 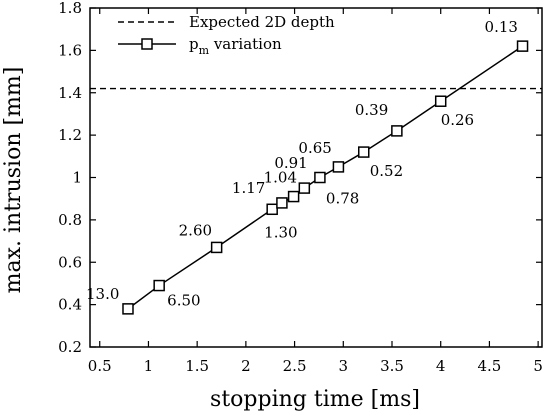 What do you see at coordinates (386, 171) in the screenshot?
I see `data-label: 0.52` at bounding box center [386, 171].